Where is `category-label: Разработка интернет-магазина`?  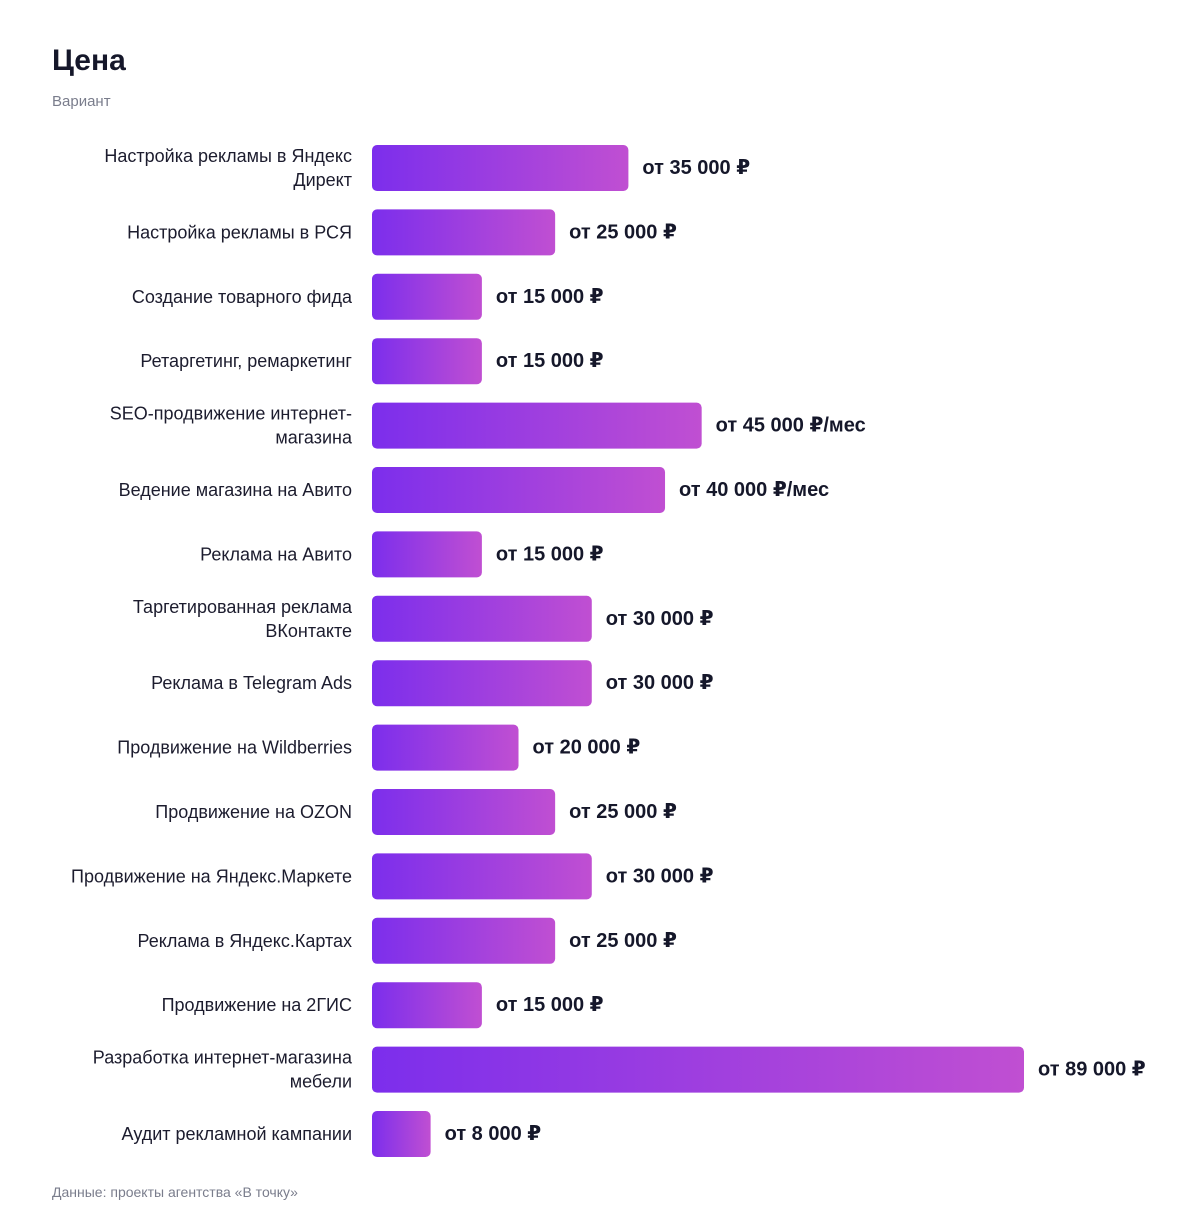
category-label: Разработка интернет-магазина is located at coordinates (223, 1058).